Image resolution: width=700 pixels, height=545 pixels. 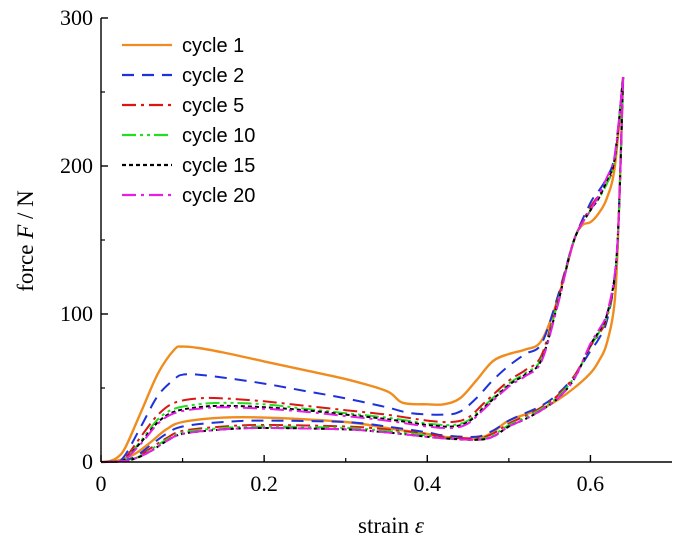 I want to click on y-axis-label: force F / N, so click(x=25, y=241).